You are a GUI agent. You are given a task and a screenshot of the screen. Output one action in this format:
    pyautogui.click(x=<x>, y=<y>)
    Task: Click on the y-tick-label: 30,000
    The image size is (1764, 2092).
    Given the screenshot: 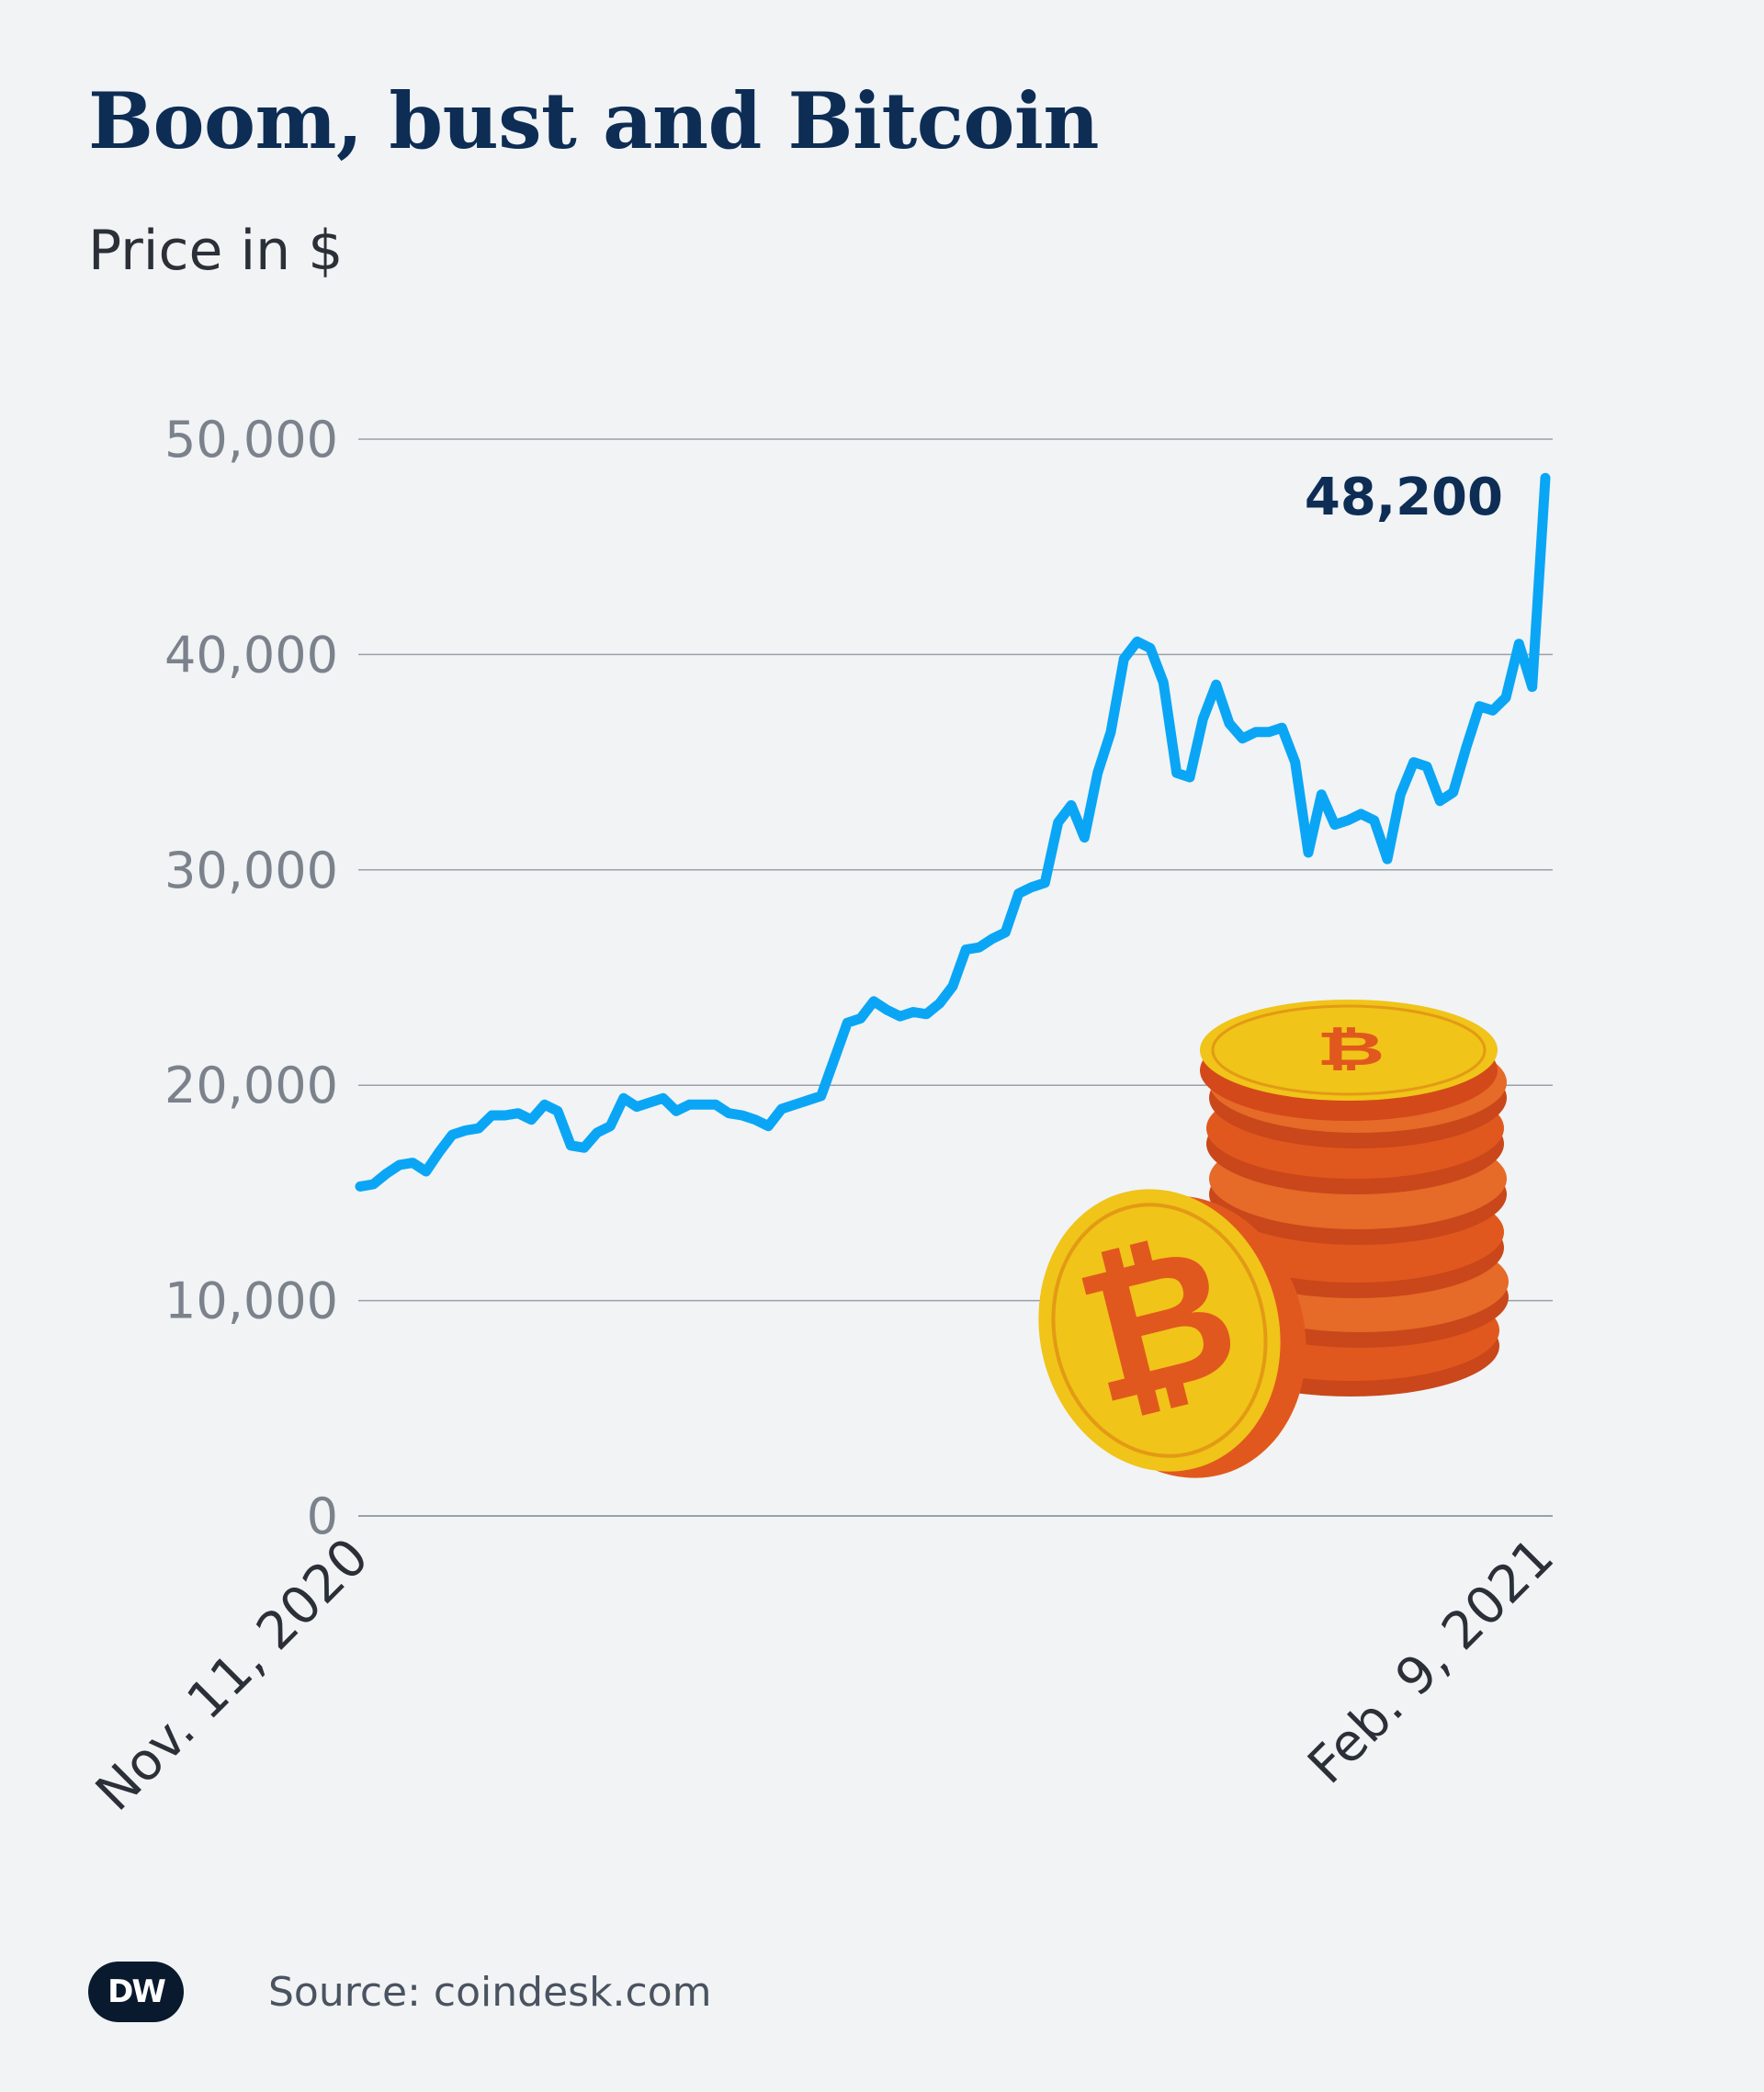 What is the action you would take?
    pyautogui.click(x=251, y=870)
    